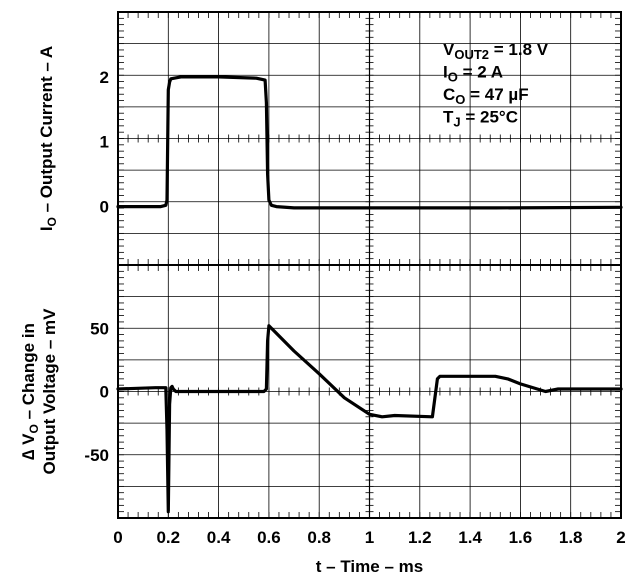  I want to click on x-tick-label: 0, so click(117, 537).